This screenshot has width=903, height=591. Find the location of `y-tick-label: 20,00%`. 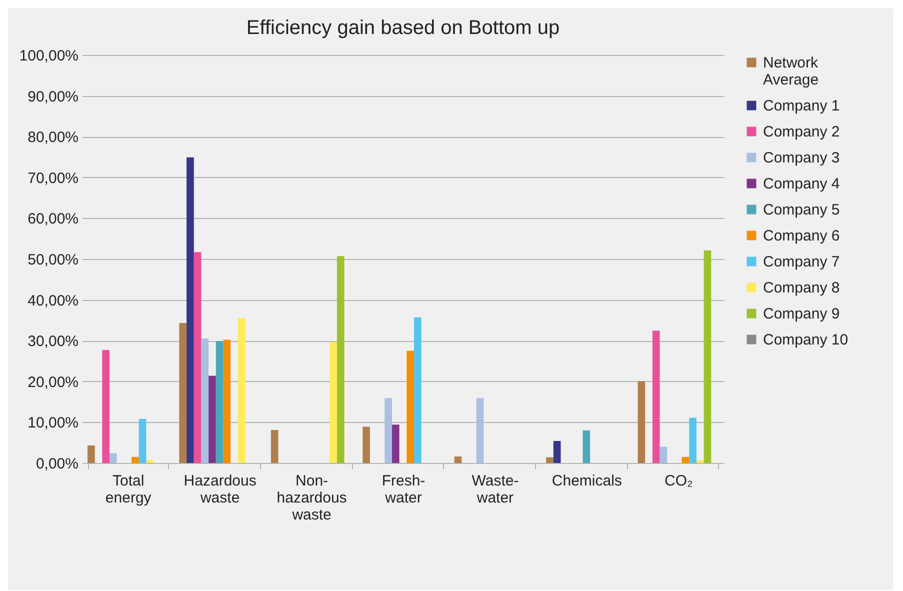

y-tick-label: 20,00% is located at coordinates (53, 382).